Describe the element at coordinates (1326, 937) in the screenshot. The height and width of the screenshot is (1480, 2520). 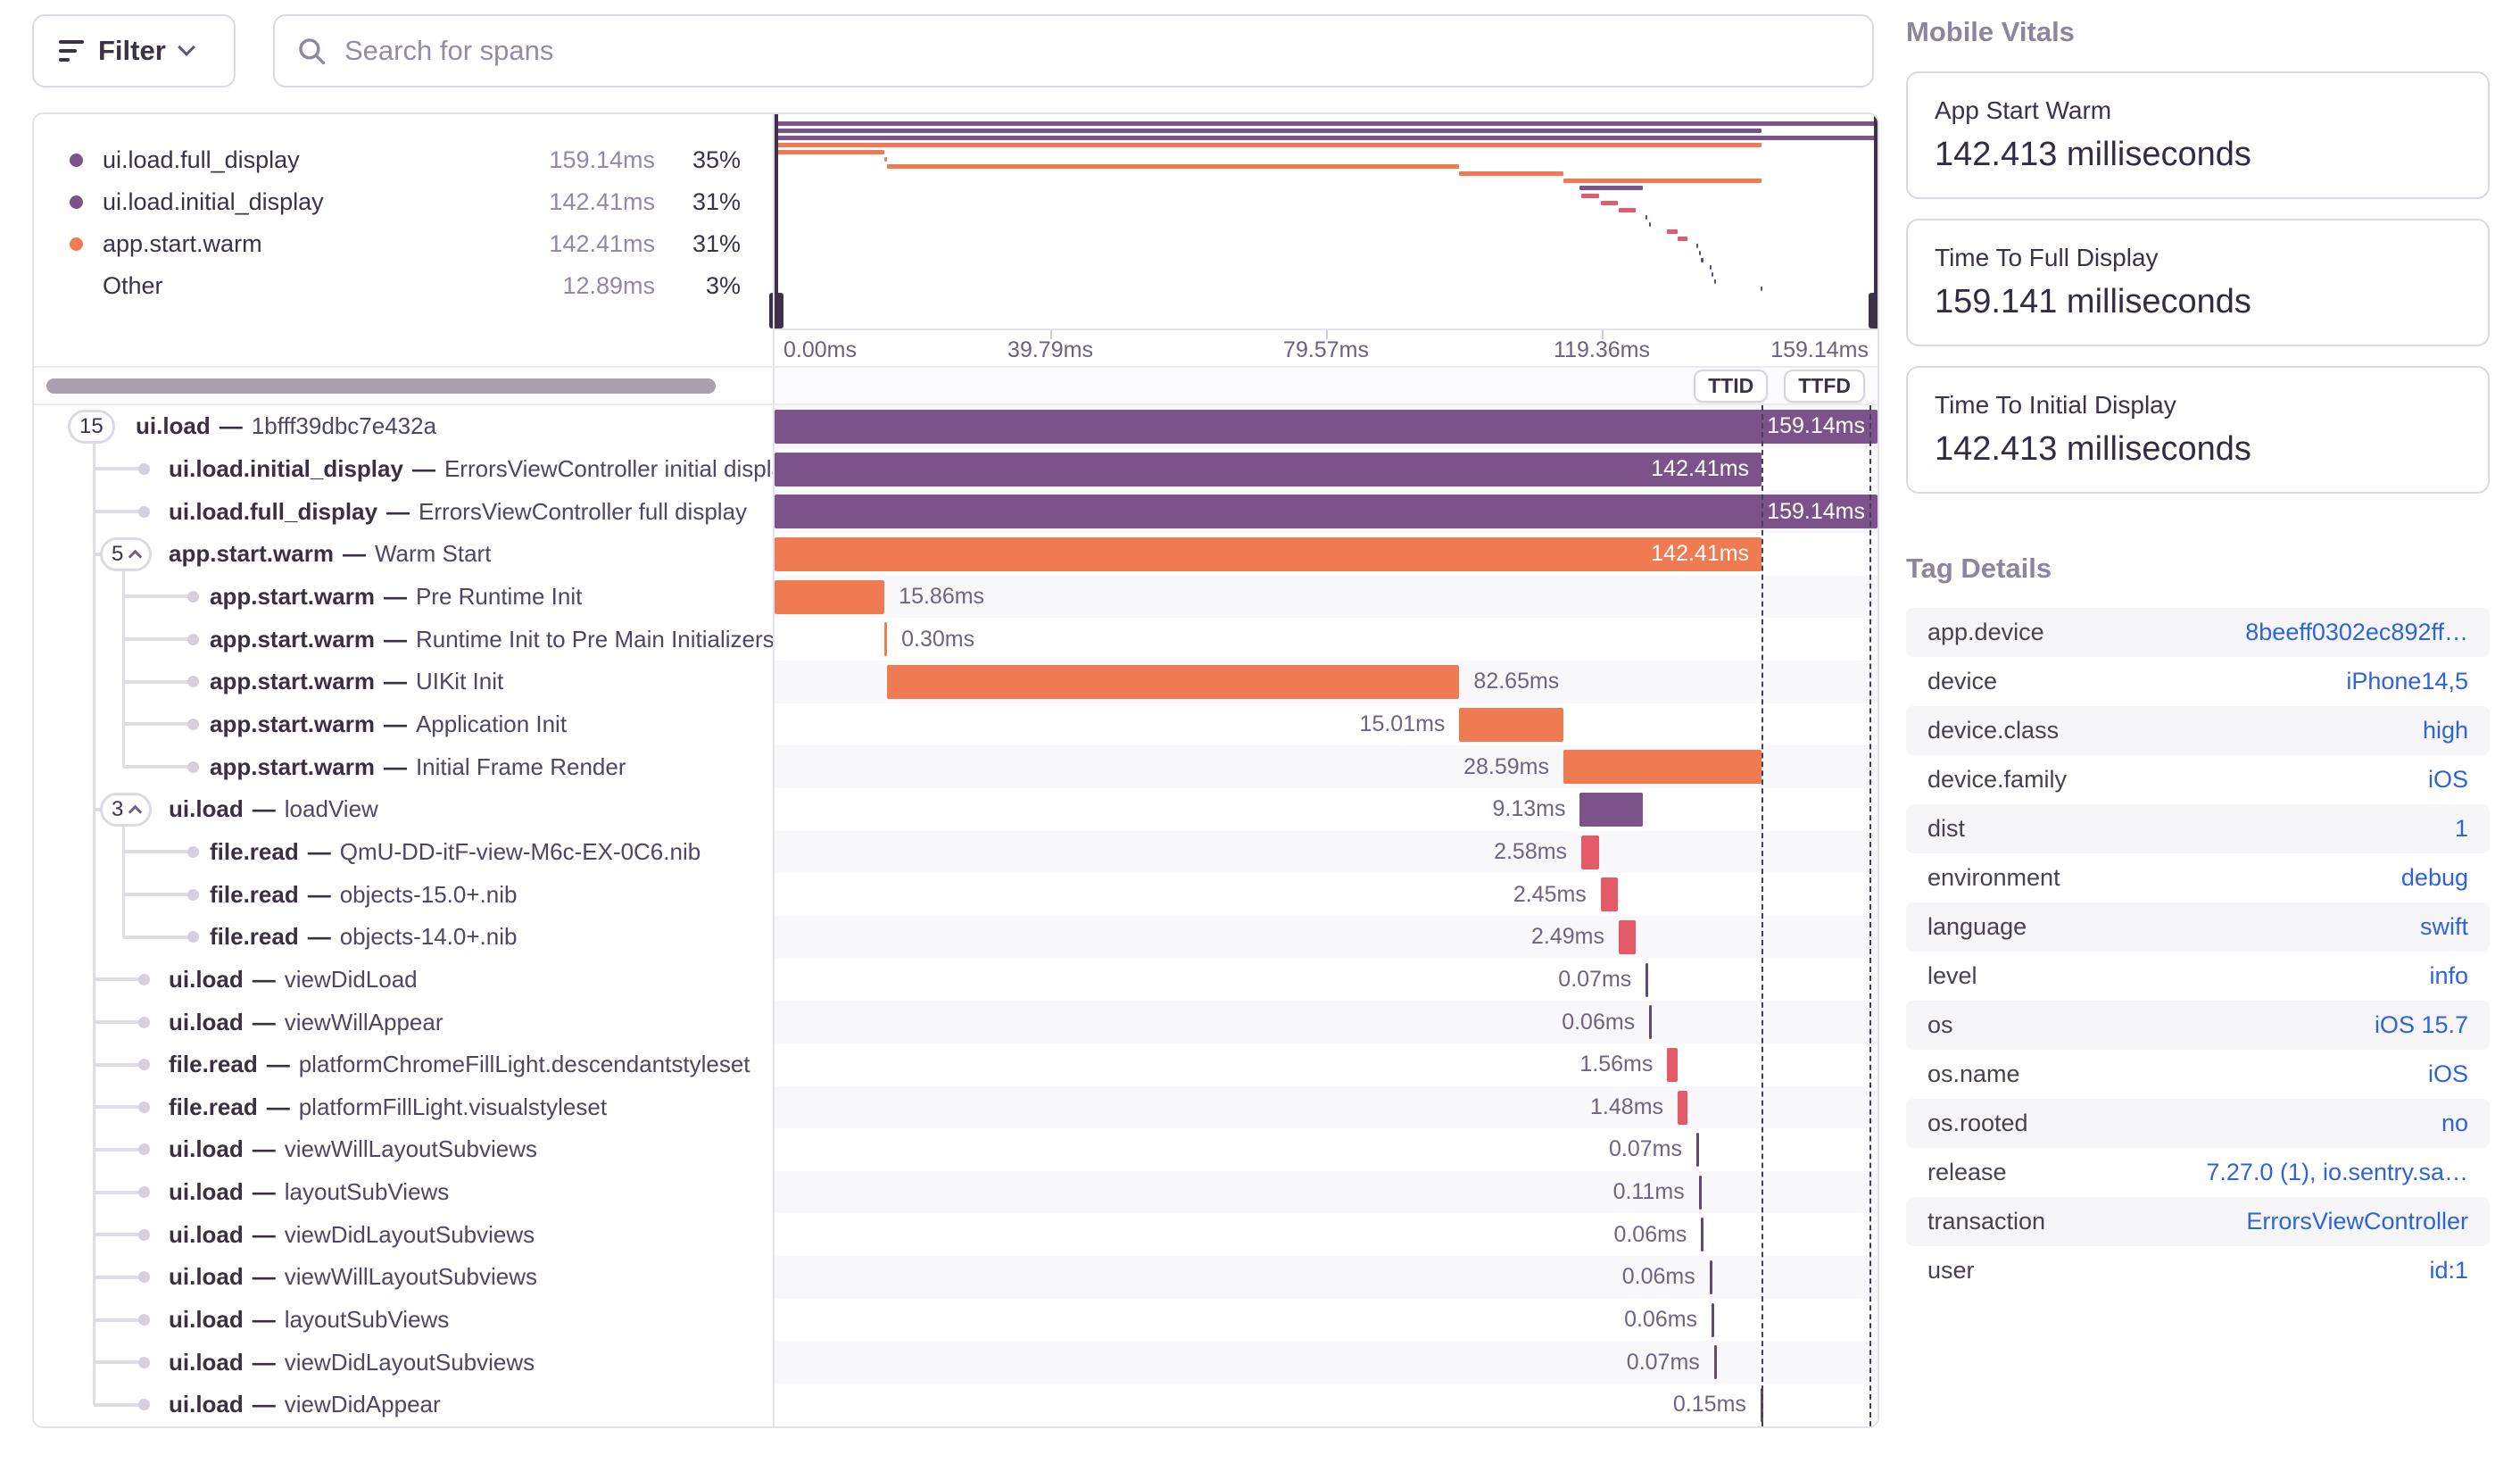
I see `span-duration-row: 2.49ms` at that location.